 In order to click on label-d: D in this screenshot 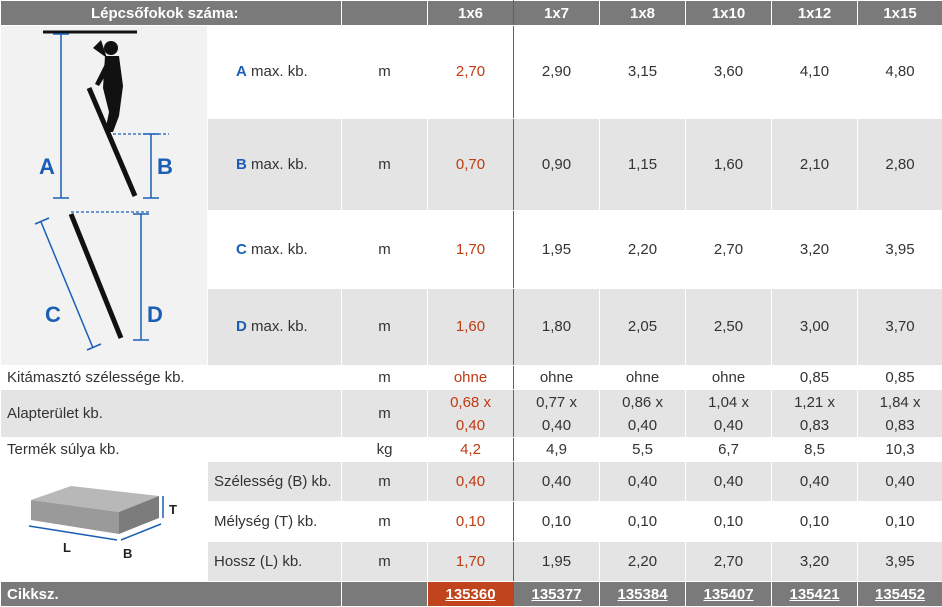, I will do `click(155, 314)`.